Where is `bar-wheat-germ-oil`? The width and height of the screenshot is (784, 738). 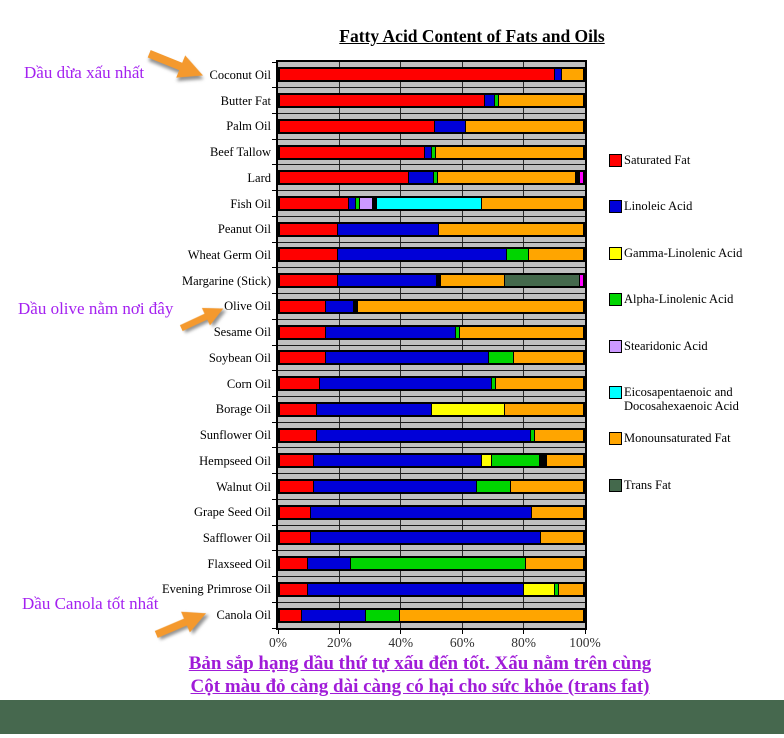 bar-wheat-germ-oil is located at coordinates (431, 255).